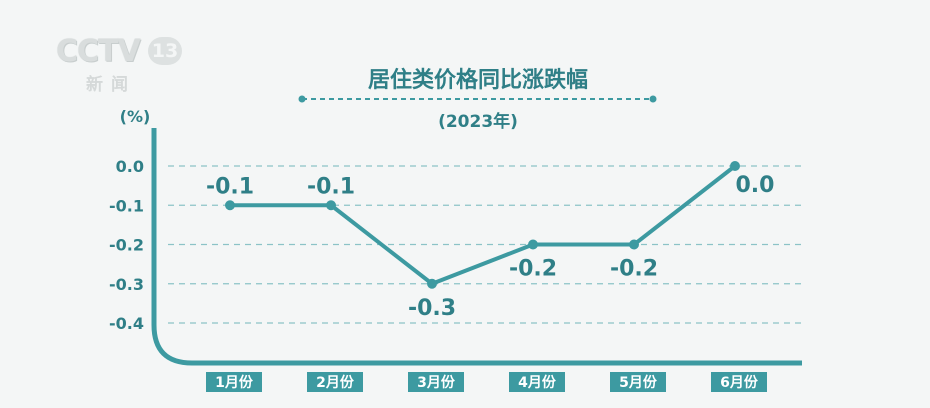 This screenshot has height=408, width=930. Describe the element at coordinates (111, 85) in the screenshot. I see `logo-channel-name: 新闻` at that location.